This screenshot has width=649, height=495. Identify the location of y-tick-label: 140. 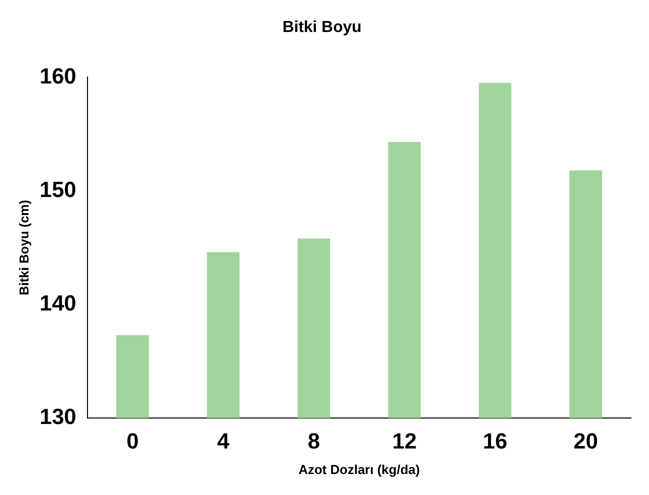
(58, 303).